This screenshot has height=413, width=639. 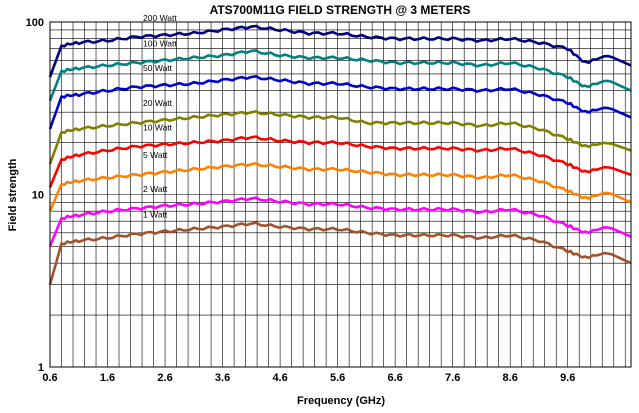 What do you see at coordinates (158, 68) in the screenshot?
I see `series-label: 50 Watt` at bounding box center [158, 68].